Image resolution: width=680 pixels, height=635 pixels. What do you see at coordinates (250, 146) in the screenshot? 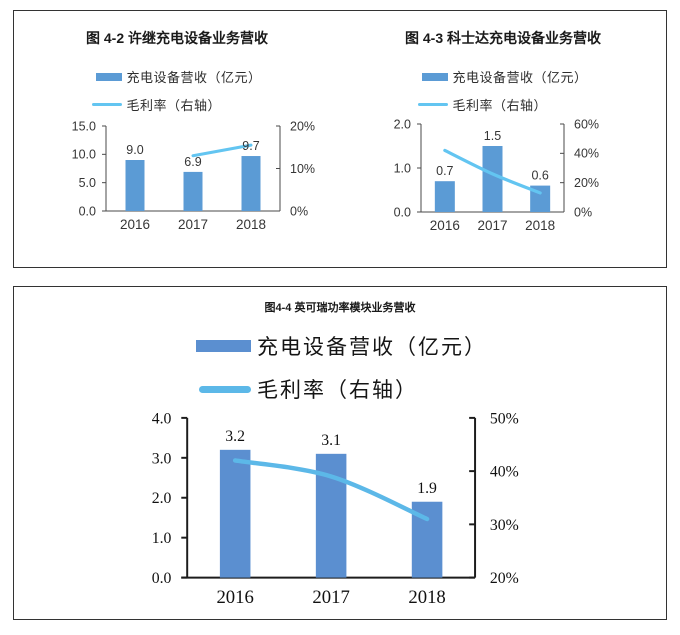
I see `bar-value-label: 9.7` at bounding box center [250, 146].